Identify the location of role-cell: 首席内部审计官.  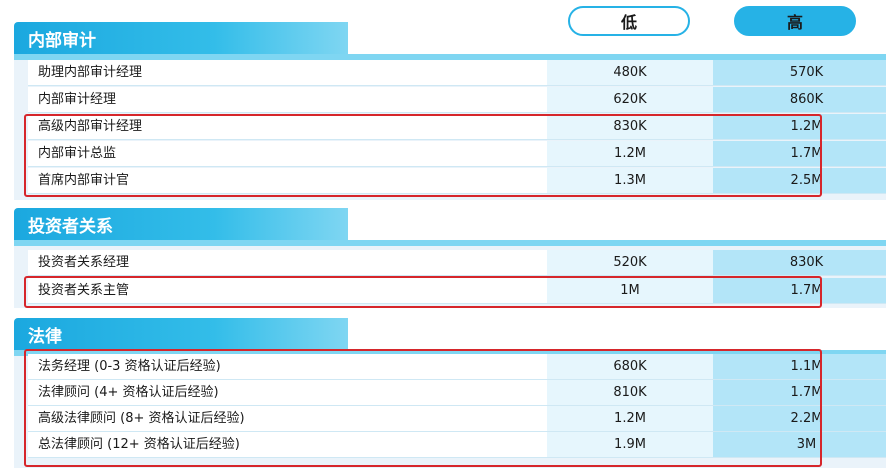
(287, 181).